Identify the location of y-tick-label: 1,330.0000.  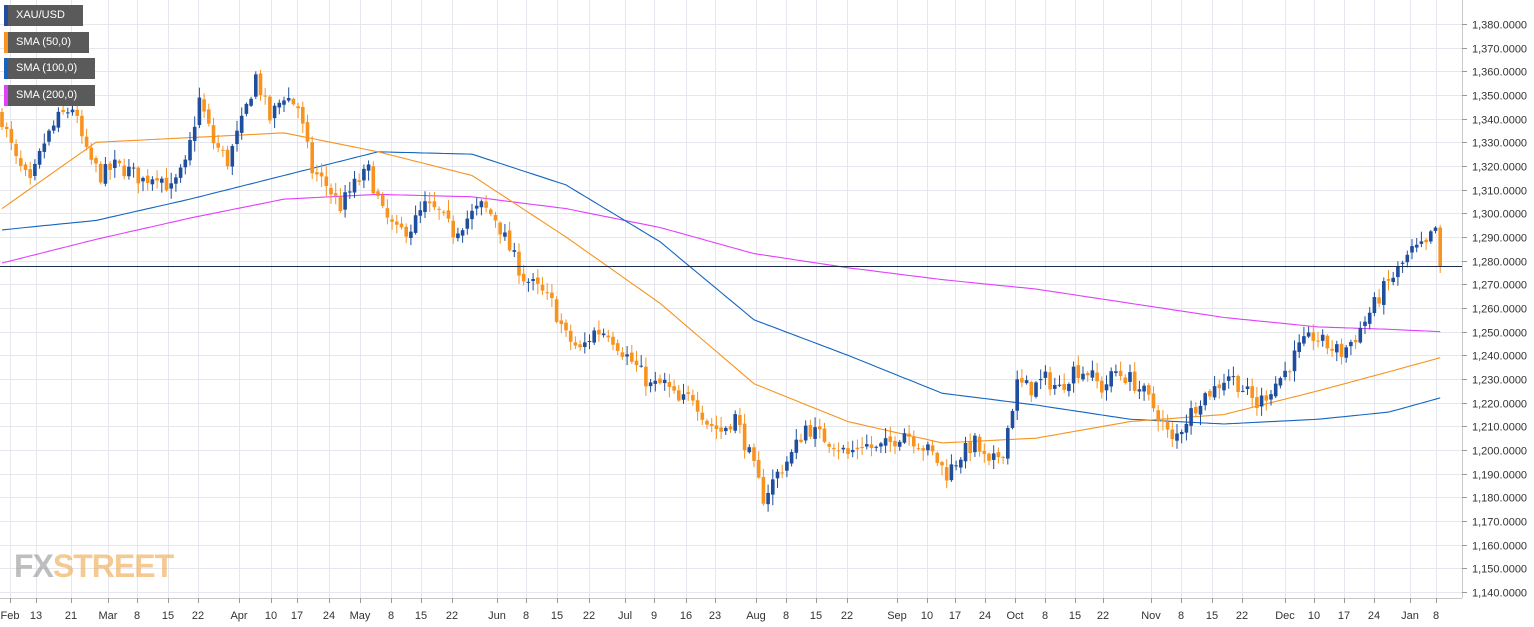
(1499, 144).